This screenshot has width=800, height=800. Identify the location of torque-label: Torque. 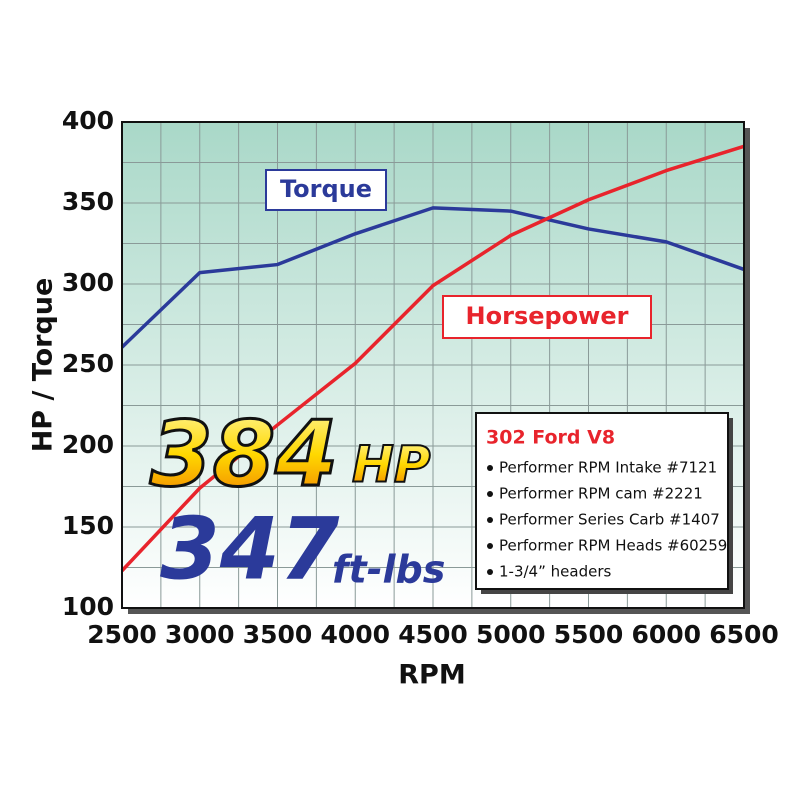
(326, 189).